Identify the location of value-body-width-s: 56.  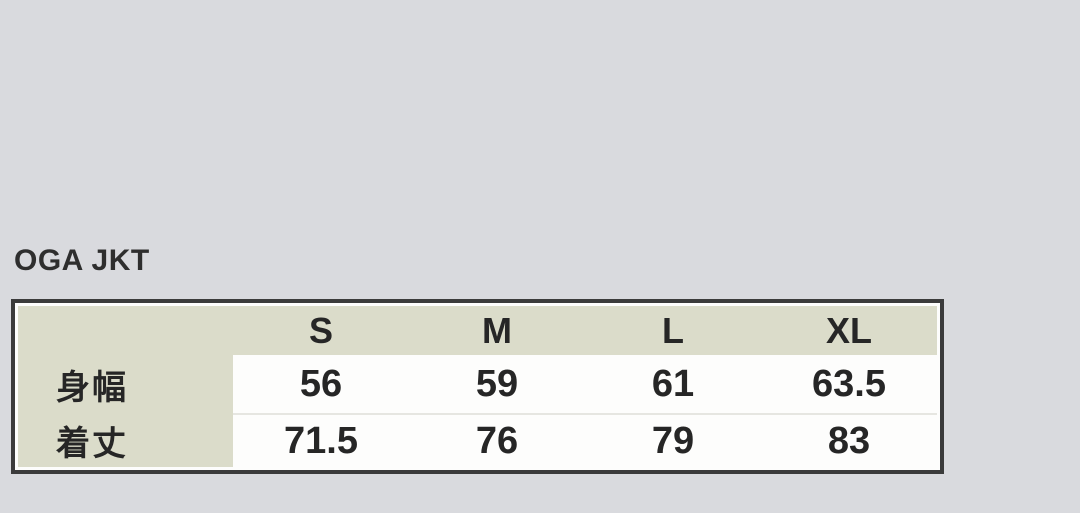
(321, 384).